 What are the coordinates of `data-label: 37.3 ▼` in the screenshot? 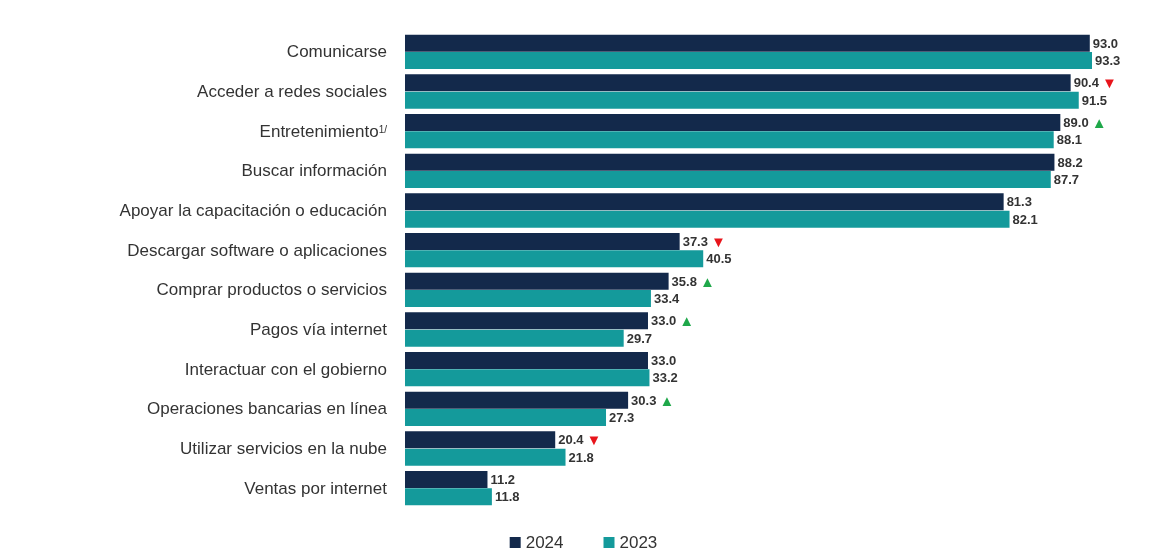 It's located at (704, 241).